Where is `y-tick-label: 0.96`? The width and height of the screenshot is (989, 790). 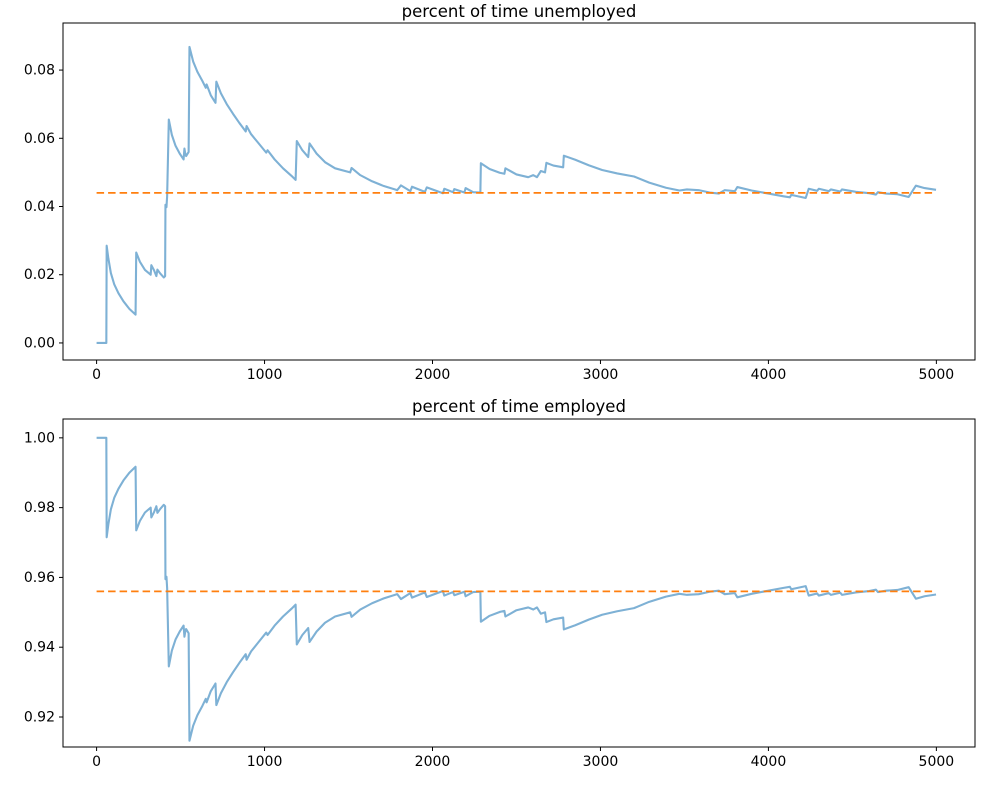
y-tick-label: 0.96 is located at coordinates (39, 578).